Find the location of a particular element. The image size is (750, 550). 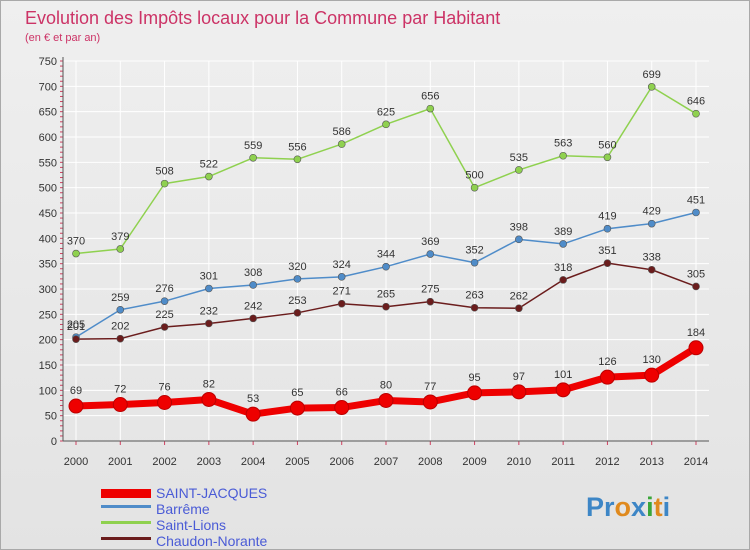

data-label: 389 is located at coordinates (563, 232).